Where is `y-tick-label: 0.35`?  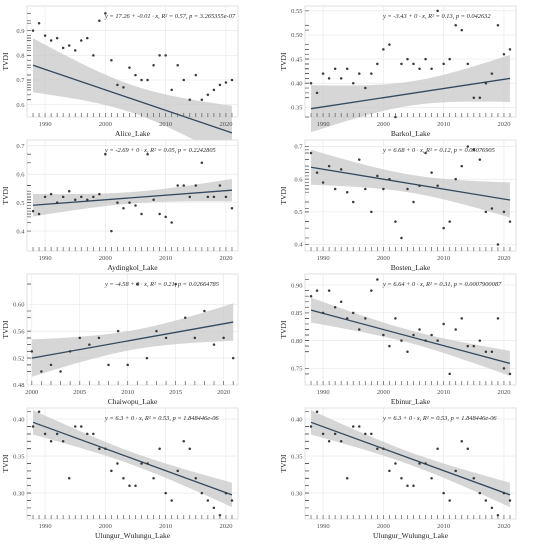
y-tick-label: 0.35 is located at coordinates (296, 456).